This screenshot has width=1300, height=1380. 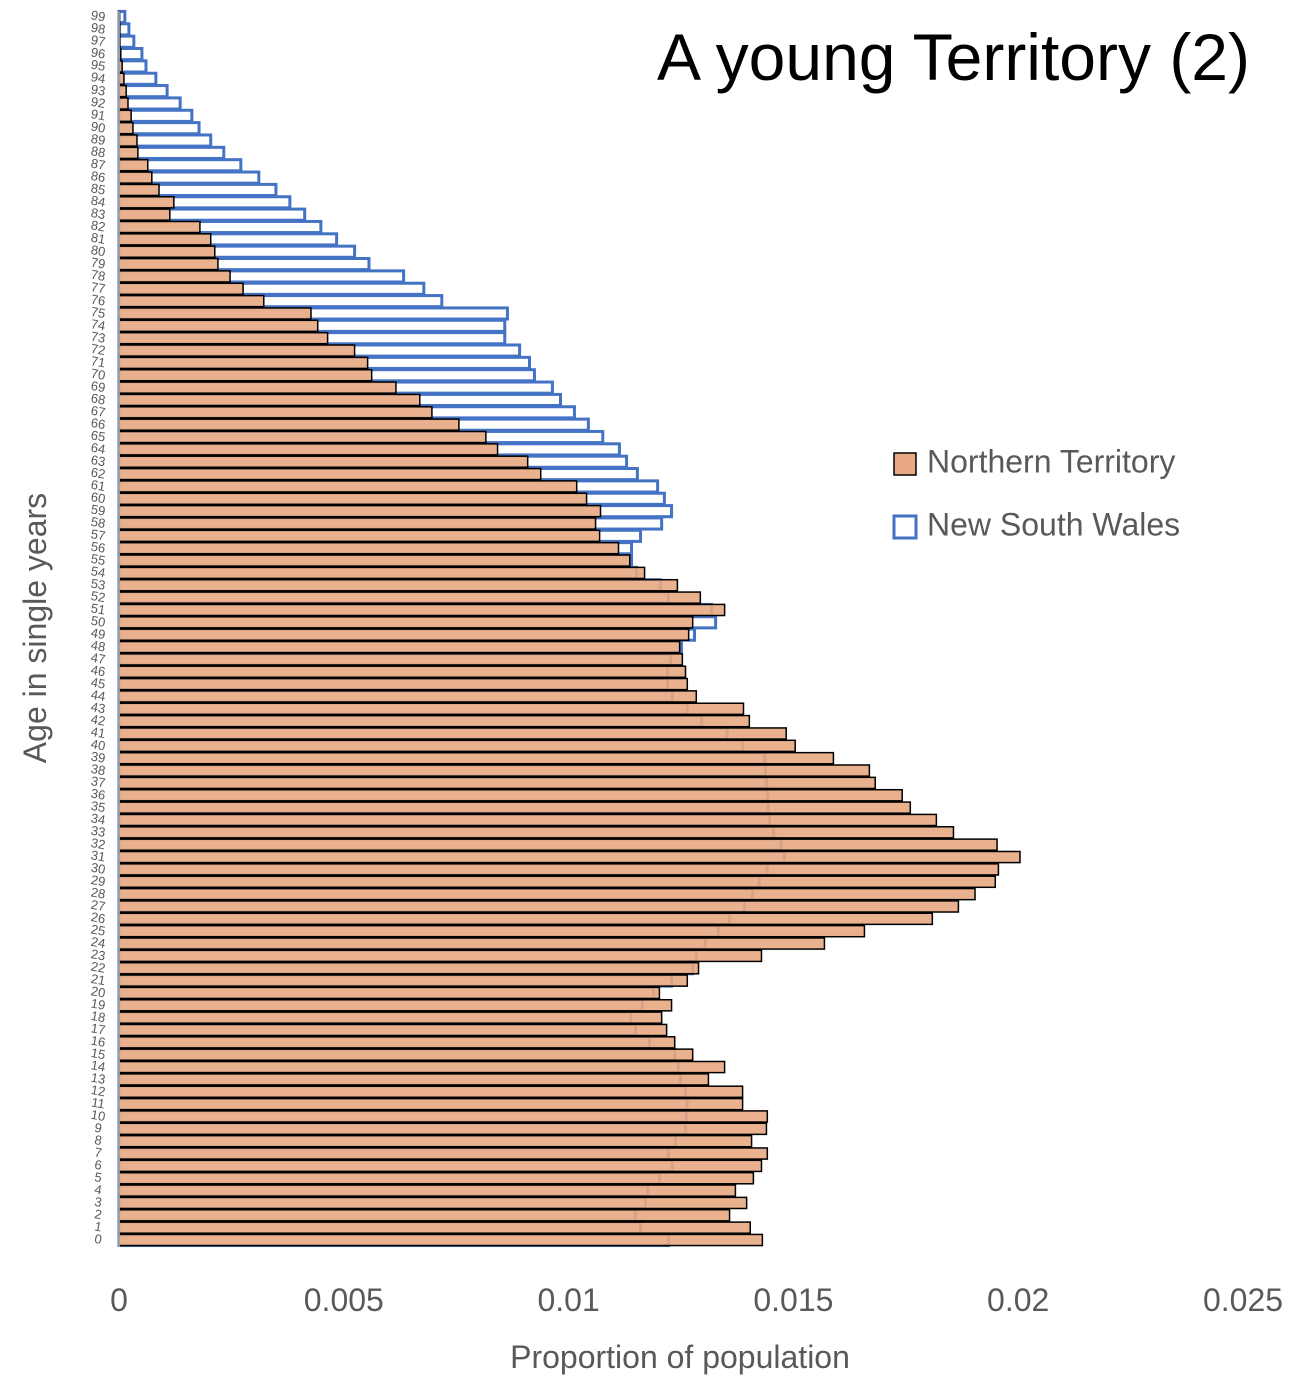 I want to click on x-axis-label: Proportion of population, so click(x=680, y=1357).